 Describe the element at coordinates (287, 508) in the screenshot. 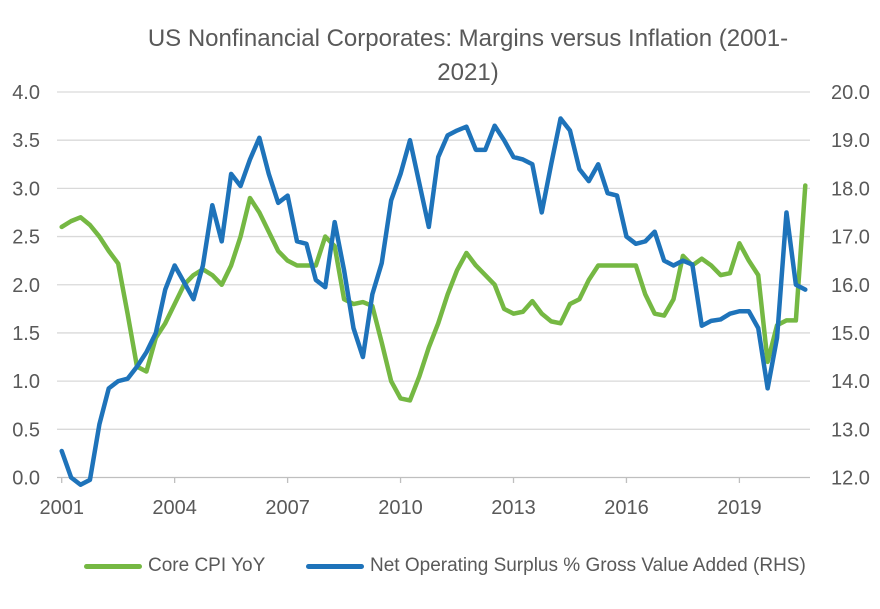

I see `x-axis-tick-label: 2007` at that location.